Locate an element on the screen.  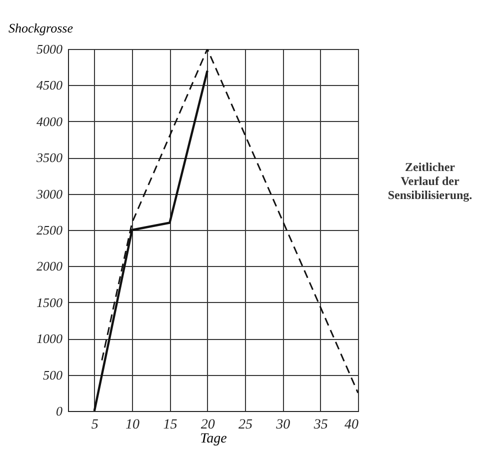
x-tick-label: 10 is located at coordinates (133, 425).